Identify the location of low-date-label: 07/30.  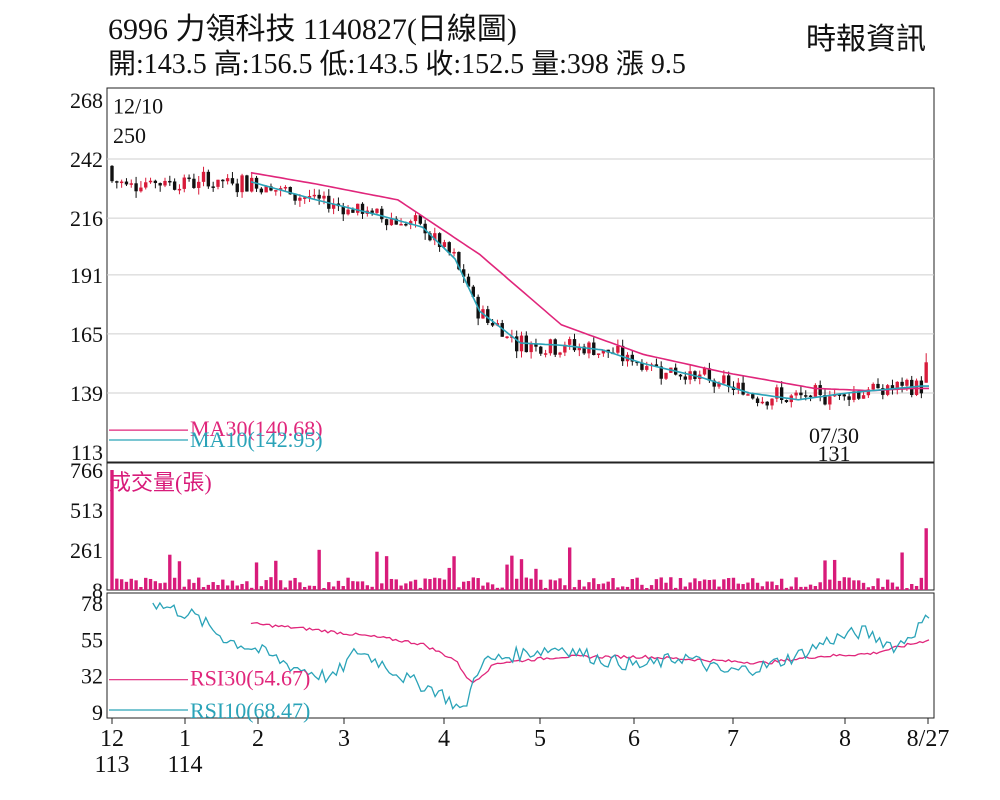
(834, 435).